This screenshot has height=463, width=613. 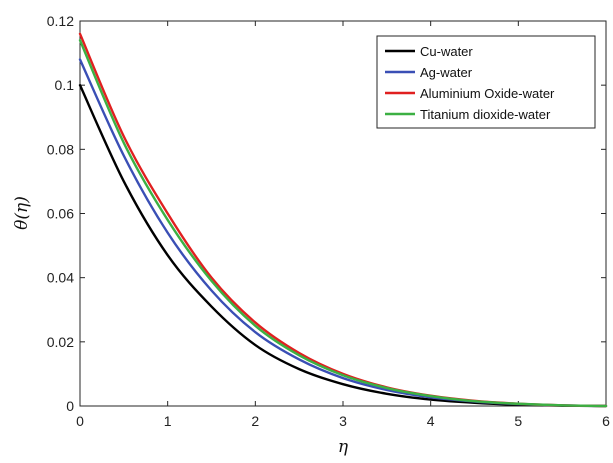 I want to click on y-tick-label: 0.12, so click(x=60, y=21).